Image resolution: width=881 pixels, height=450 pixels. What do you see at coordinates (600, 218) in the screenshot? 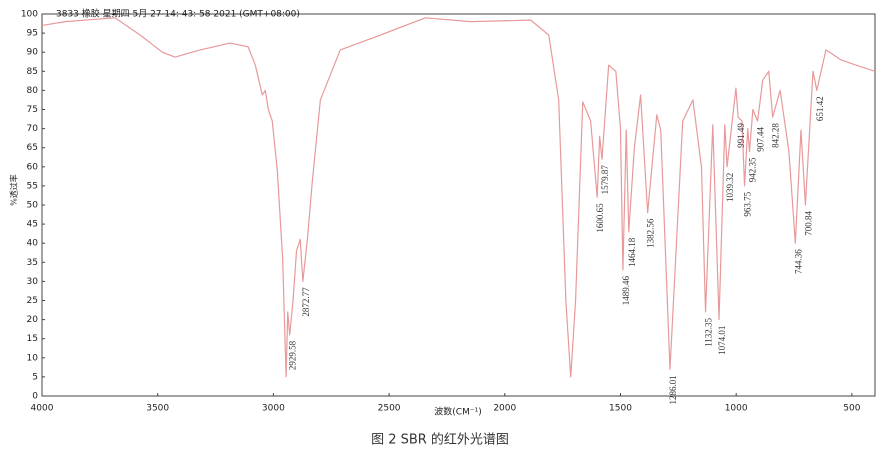
I see `peak-label: 1600.65` at bounding box center [600, 218].